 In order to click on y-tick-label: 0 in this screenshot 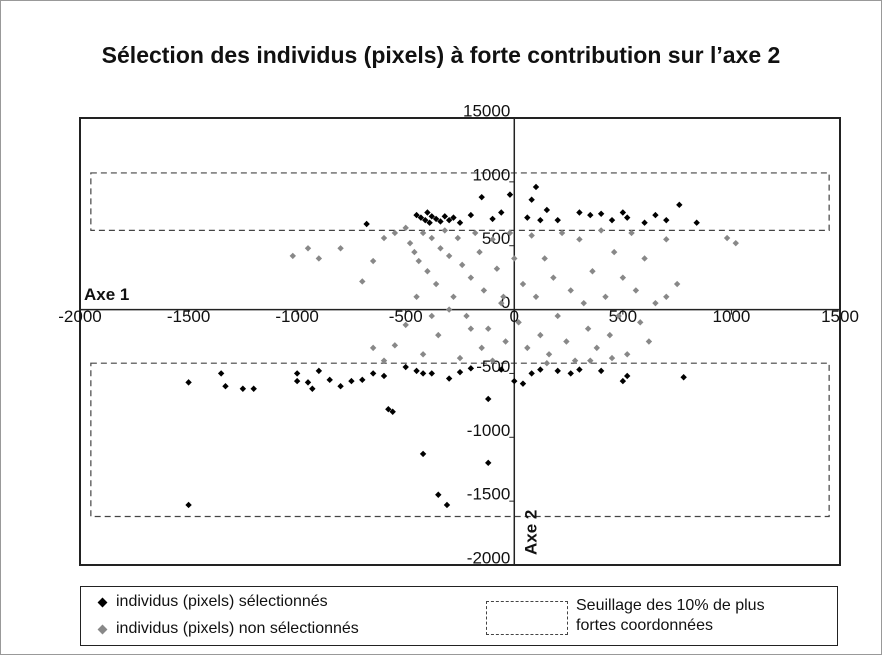, I will do `click(505, 302)`.